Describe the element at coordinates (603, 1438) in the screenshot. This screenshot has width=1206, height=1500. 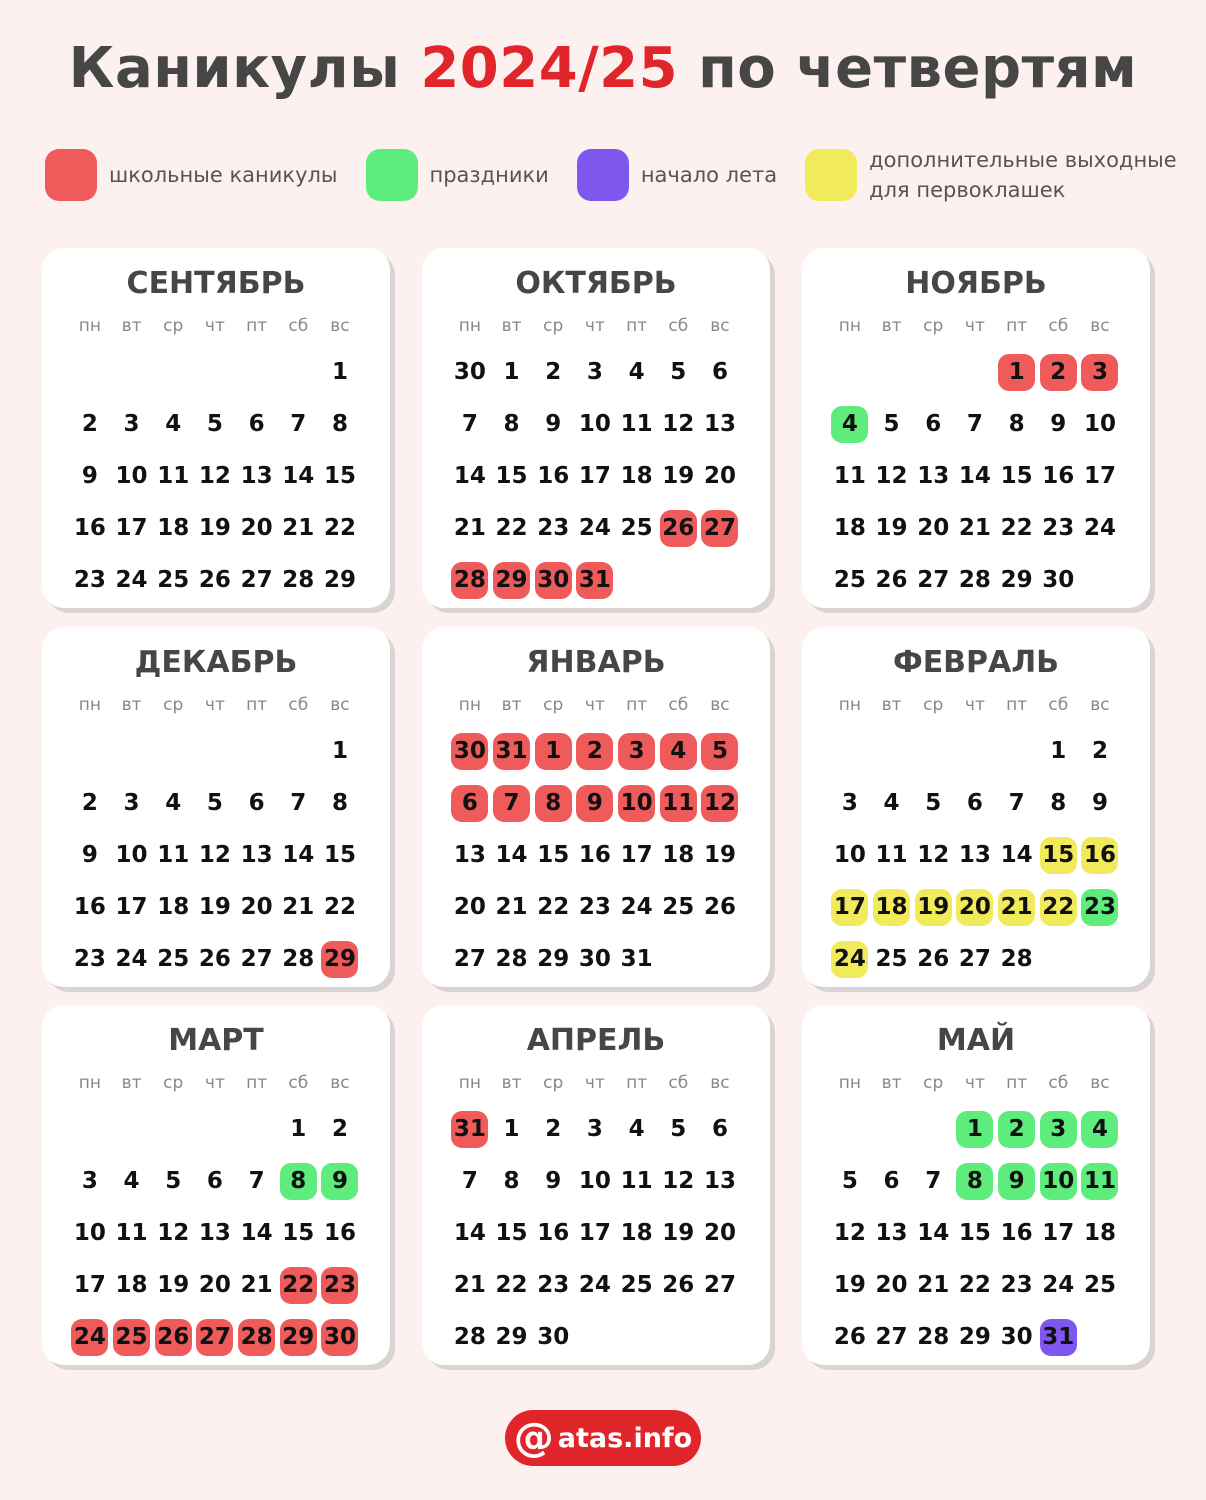
I see `atas-logo: @ atas.info` at that location.